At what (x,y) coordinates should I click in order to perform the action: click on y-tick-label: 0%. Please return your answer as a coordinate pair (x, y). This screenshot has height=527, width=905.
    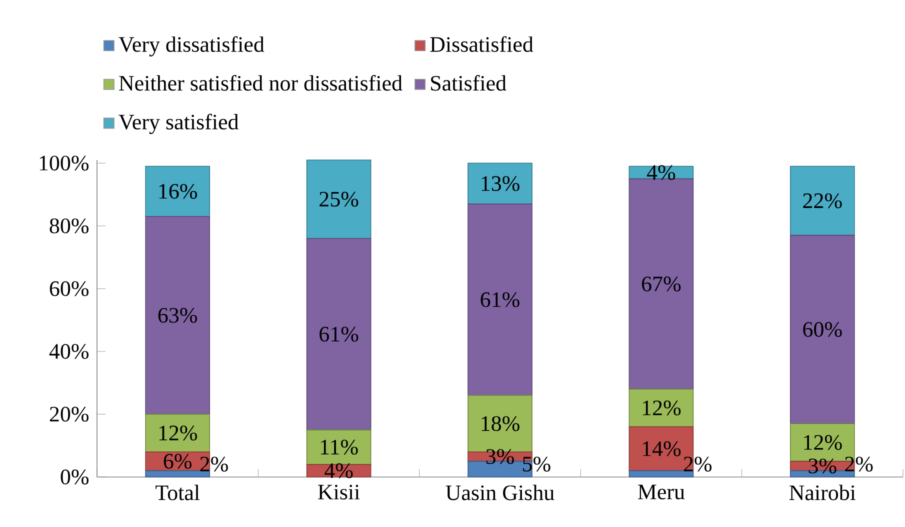
    Looking at the image, I should click on (74, 477).